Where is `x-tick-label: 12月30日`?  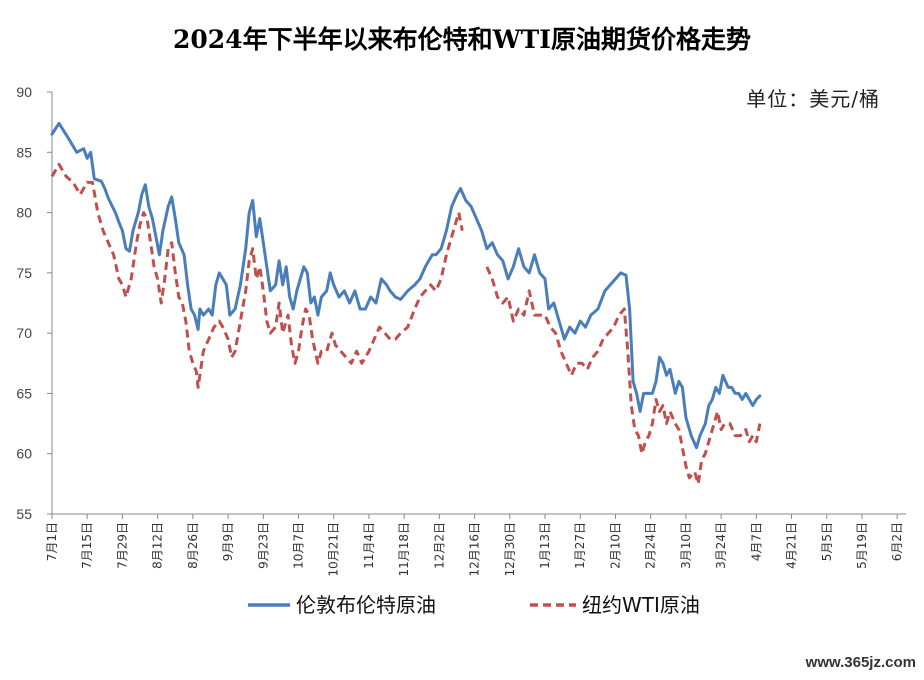 x-tick-label: 12月30日 is located at coordinates (510, 549).